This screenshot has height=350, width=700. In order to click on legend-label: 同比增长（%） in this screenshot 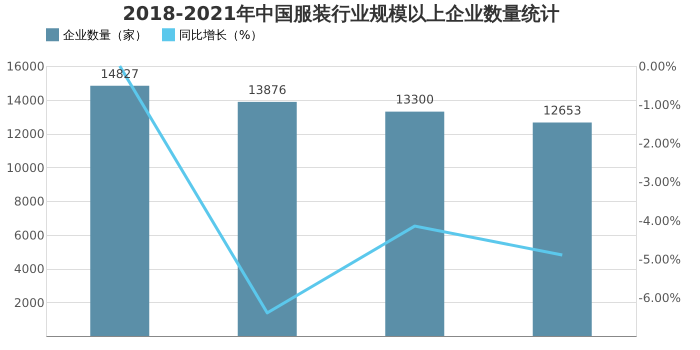, I will do `click(220, 35)`.